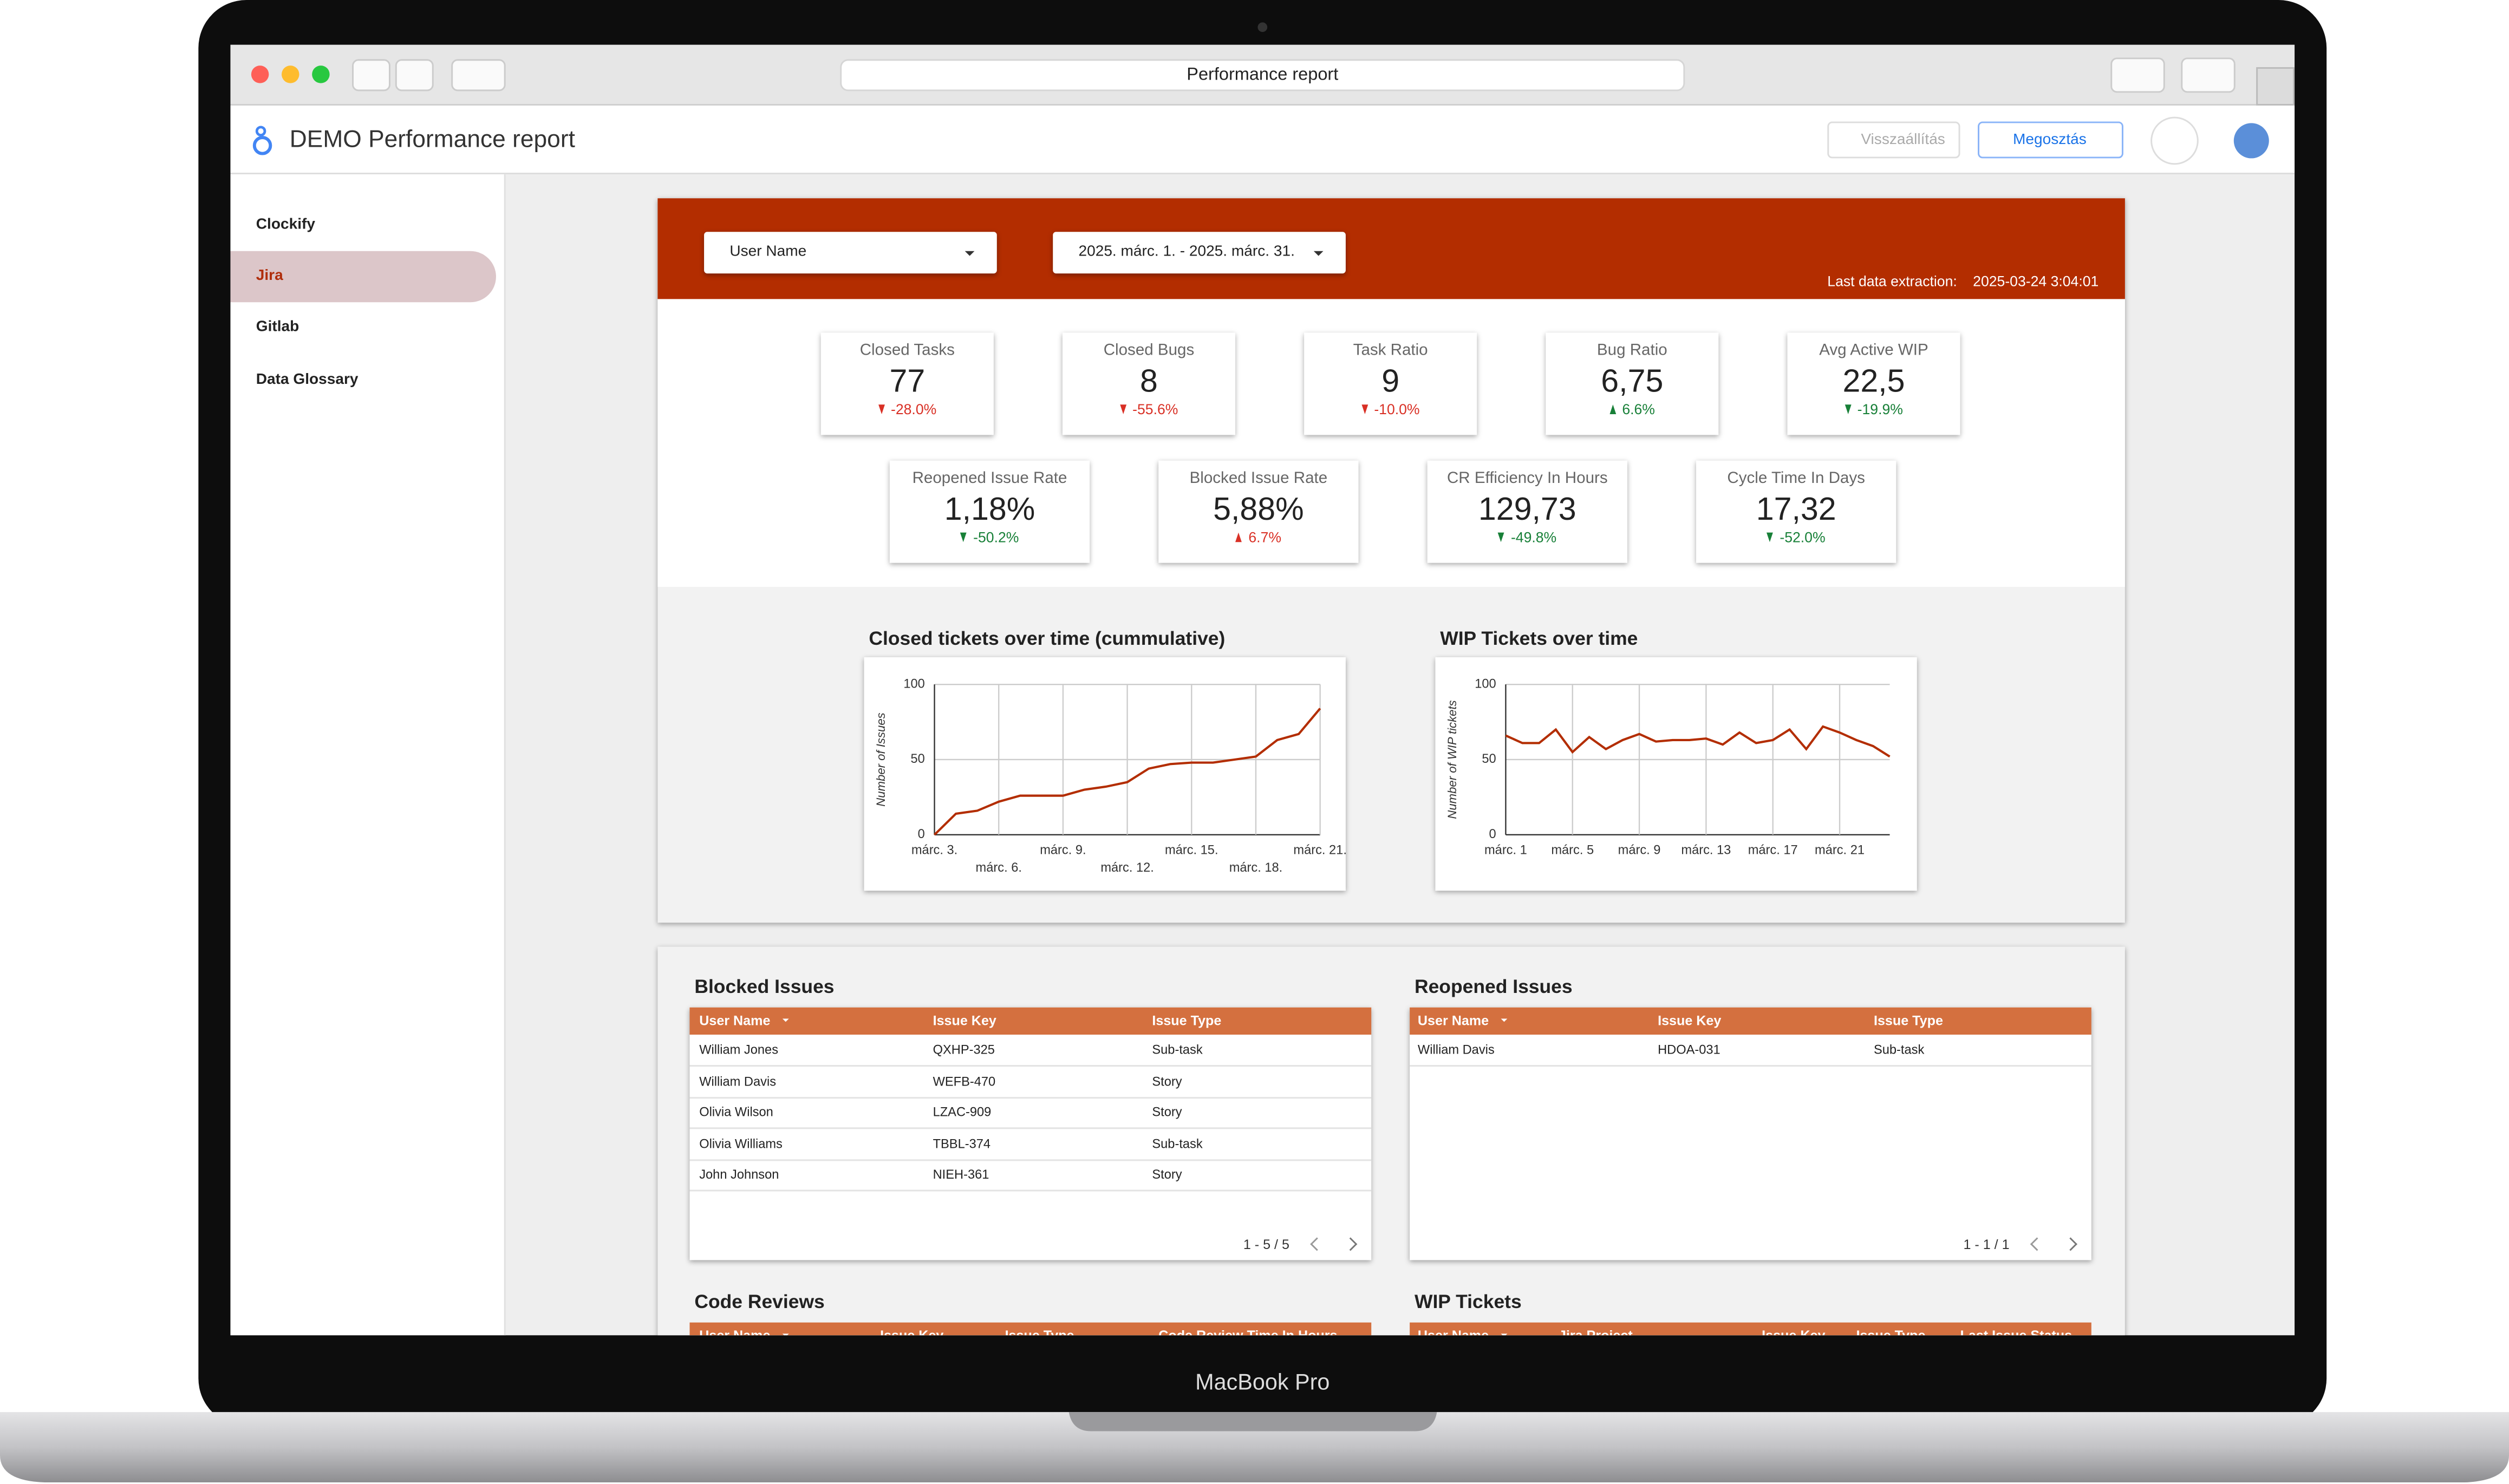  What do you see at coordinates (1880, 409) in the screenshot?
I see `kpi-change: -19.9%` at bounding box center [1880, 409].